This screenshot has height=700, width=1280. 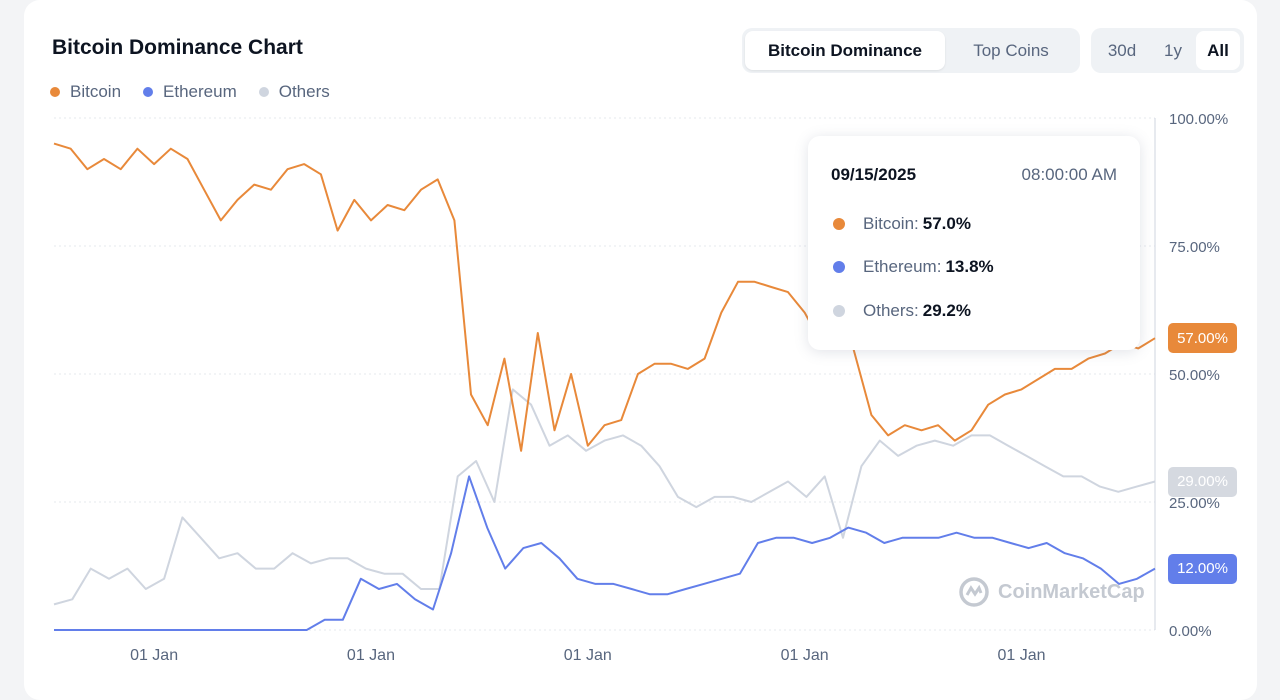 I want to click on legend-bitcoin: Bitcoin, so click(x=85, y=92).